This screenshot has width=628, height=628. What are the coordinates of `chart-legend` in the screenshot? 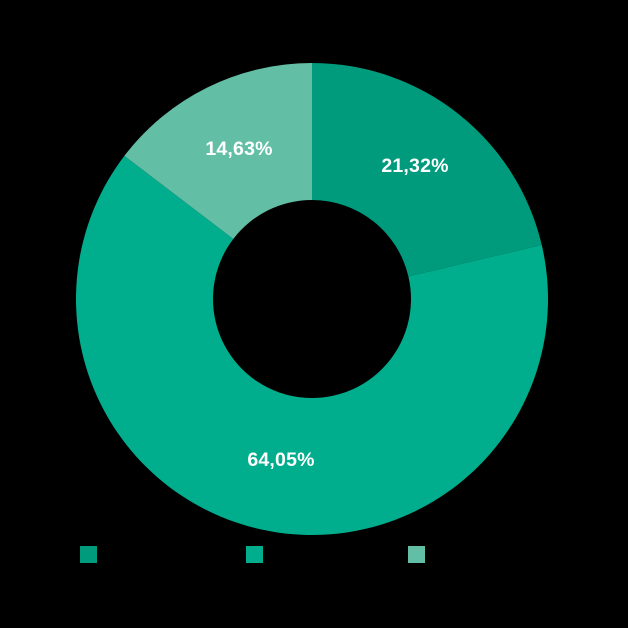 It's located at (314, 566).